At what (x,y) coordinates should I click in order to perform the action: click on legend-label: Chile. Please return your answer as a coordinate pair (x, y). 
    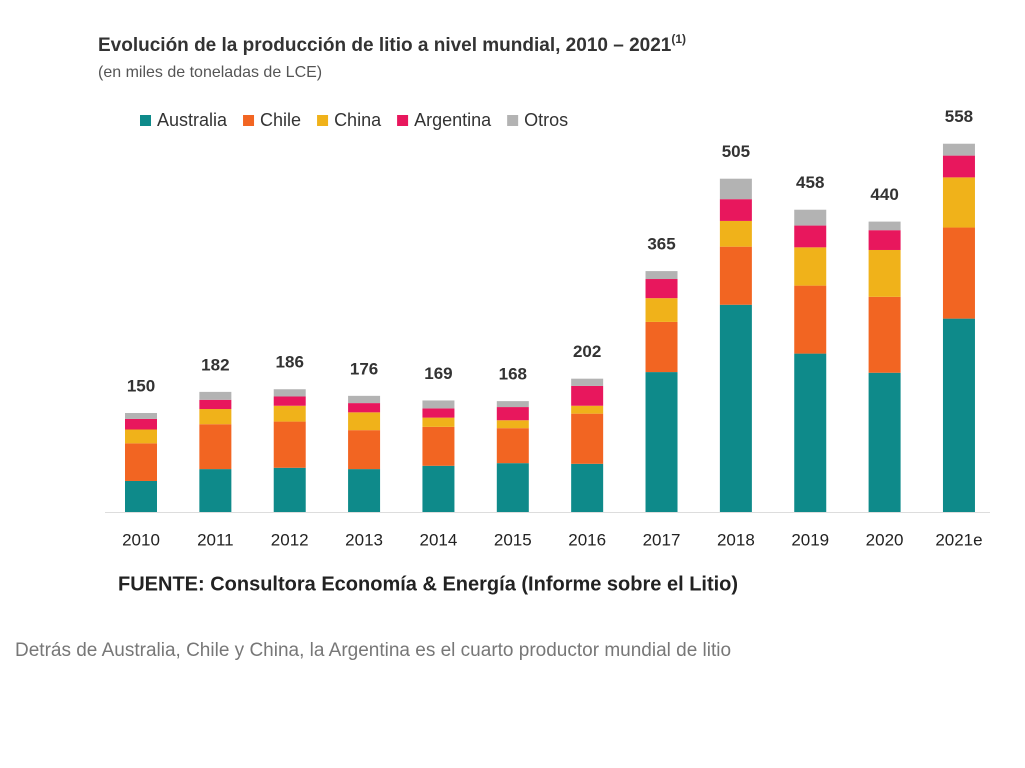
    Looking at the image, I should click on (280, 120).